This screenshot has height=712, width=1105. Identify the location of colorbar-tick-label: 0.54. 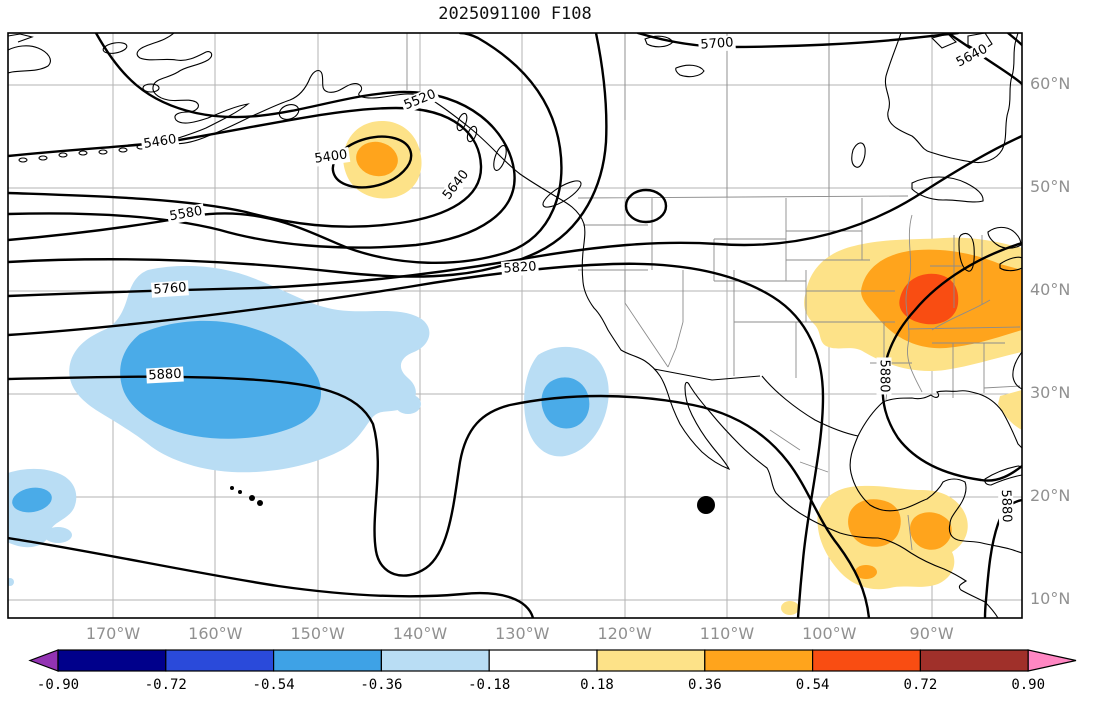
(812, 685).